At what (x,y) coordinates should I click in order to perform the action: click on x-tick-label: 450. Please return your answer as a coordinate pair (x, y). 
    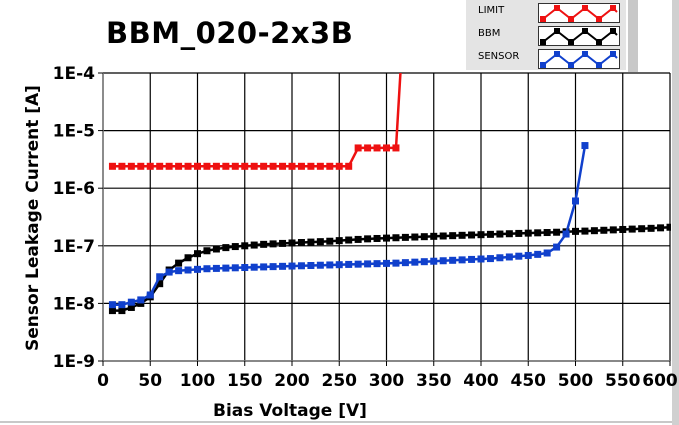
    Looking at the image, I should click on (529, 381).